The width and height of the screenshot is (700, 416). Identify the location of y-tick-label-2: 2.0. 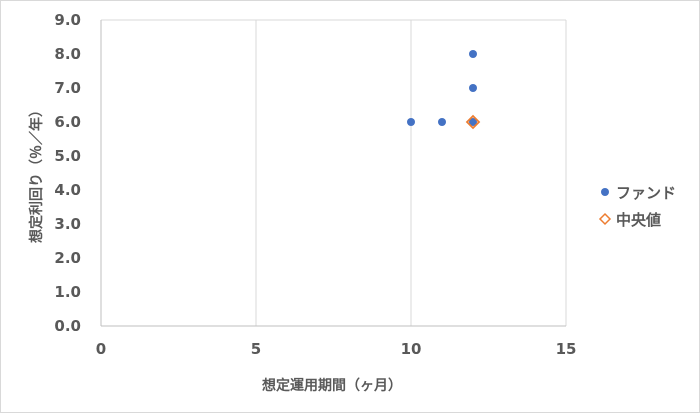
(67, 258).